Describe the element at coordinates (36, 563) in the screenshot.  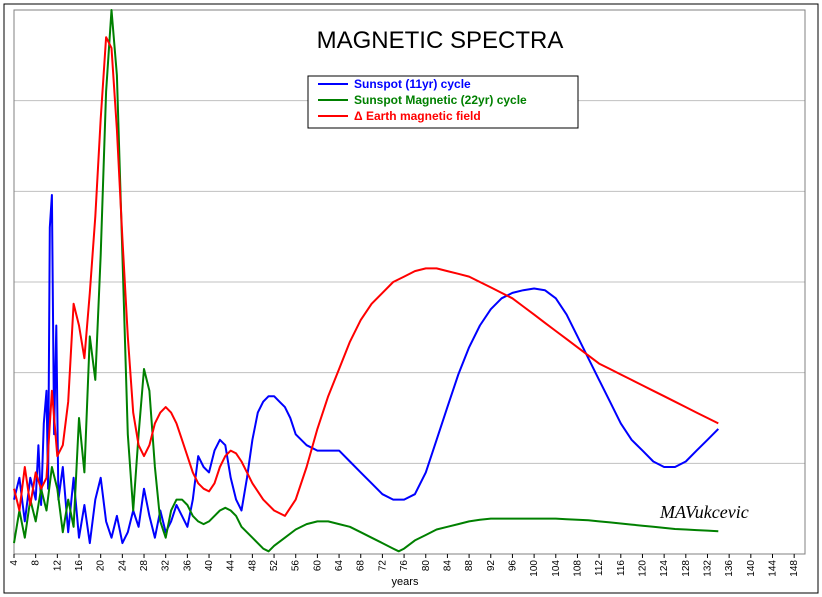
I see `x-tick-label: 8` at that location.